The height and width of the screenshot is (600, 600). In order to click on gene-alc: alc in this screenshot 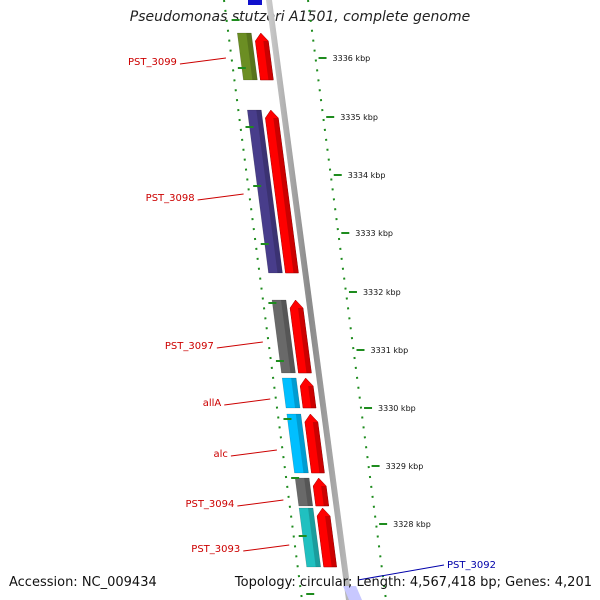, I will do `click(269, 443)`.